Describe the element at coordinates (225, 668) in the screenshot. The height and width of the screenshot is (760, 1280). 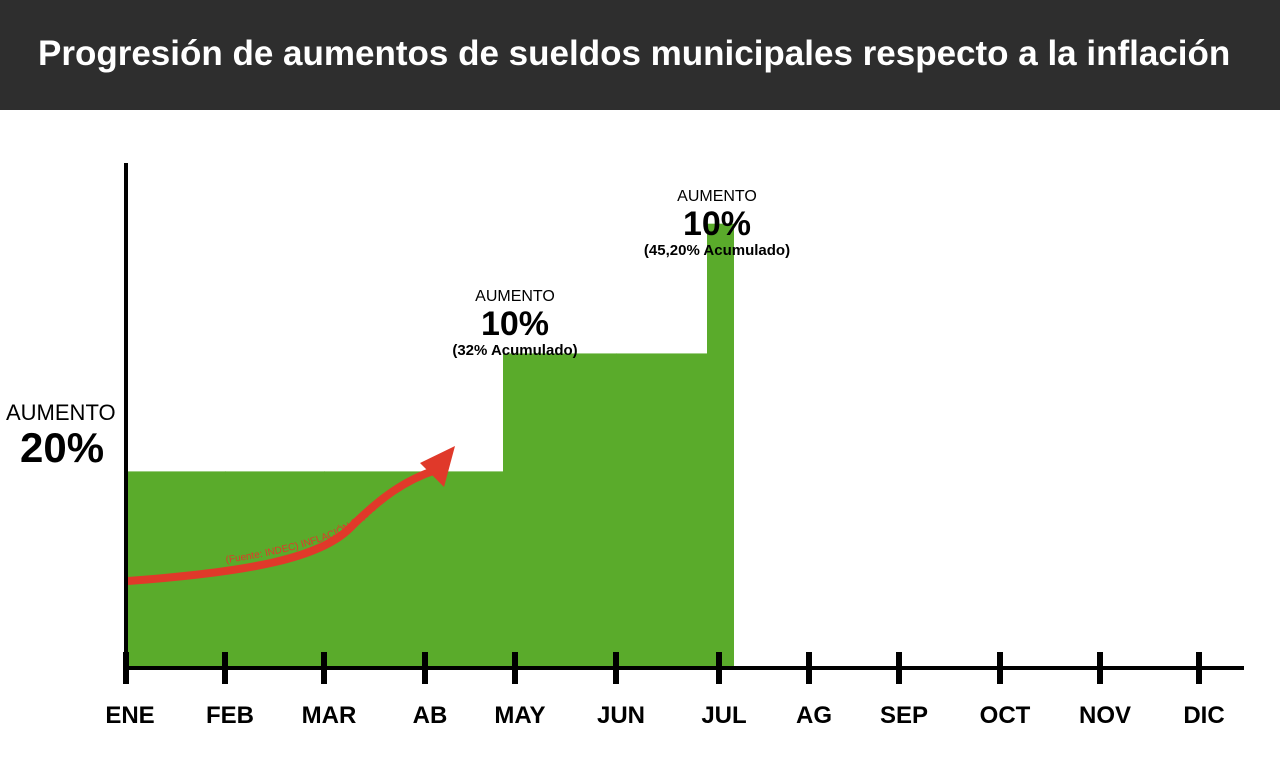
I see `x-tick-feb` at that location.